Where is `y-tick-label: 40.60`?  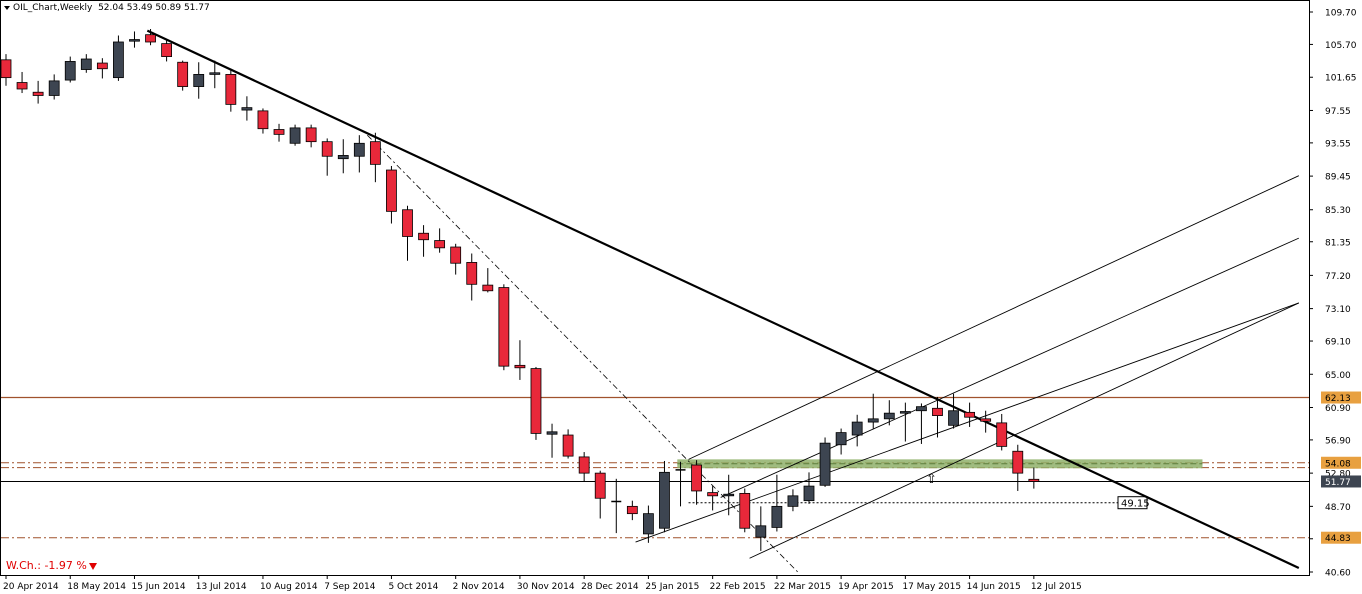 y-tick-label: 40.60 is located at coordinates (1338, 574).